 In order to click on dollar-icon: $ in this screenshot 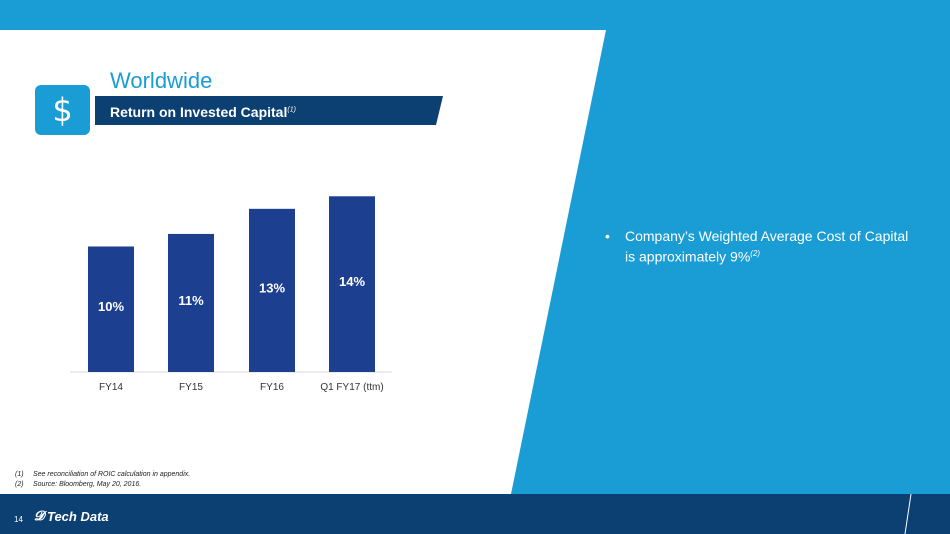, I will do `click(62, 110)`.